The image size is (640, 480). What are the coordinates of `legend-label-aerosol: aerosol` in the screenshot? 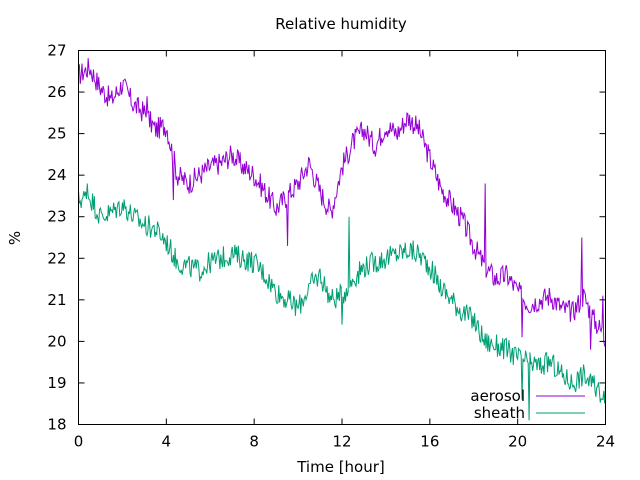 It's located at (497, 396).